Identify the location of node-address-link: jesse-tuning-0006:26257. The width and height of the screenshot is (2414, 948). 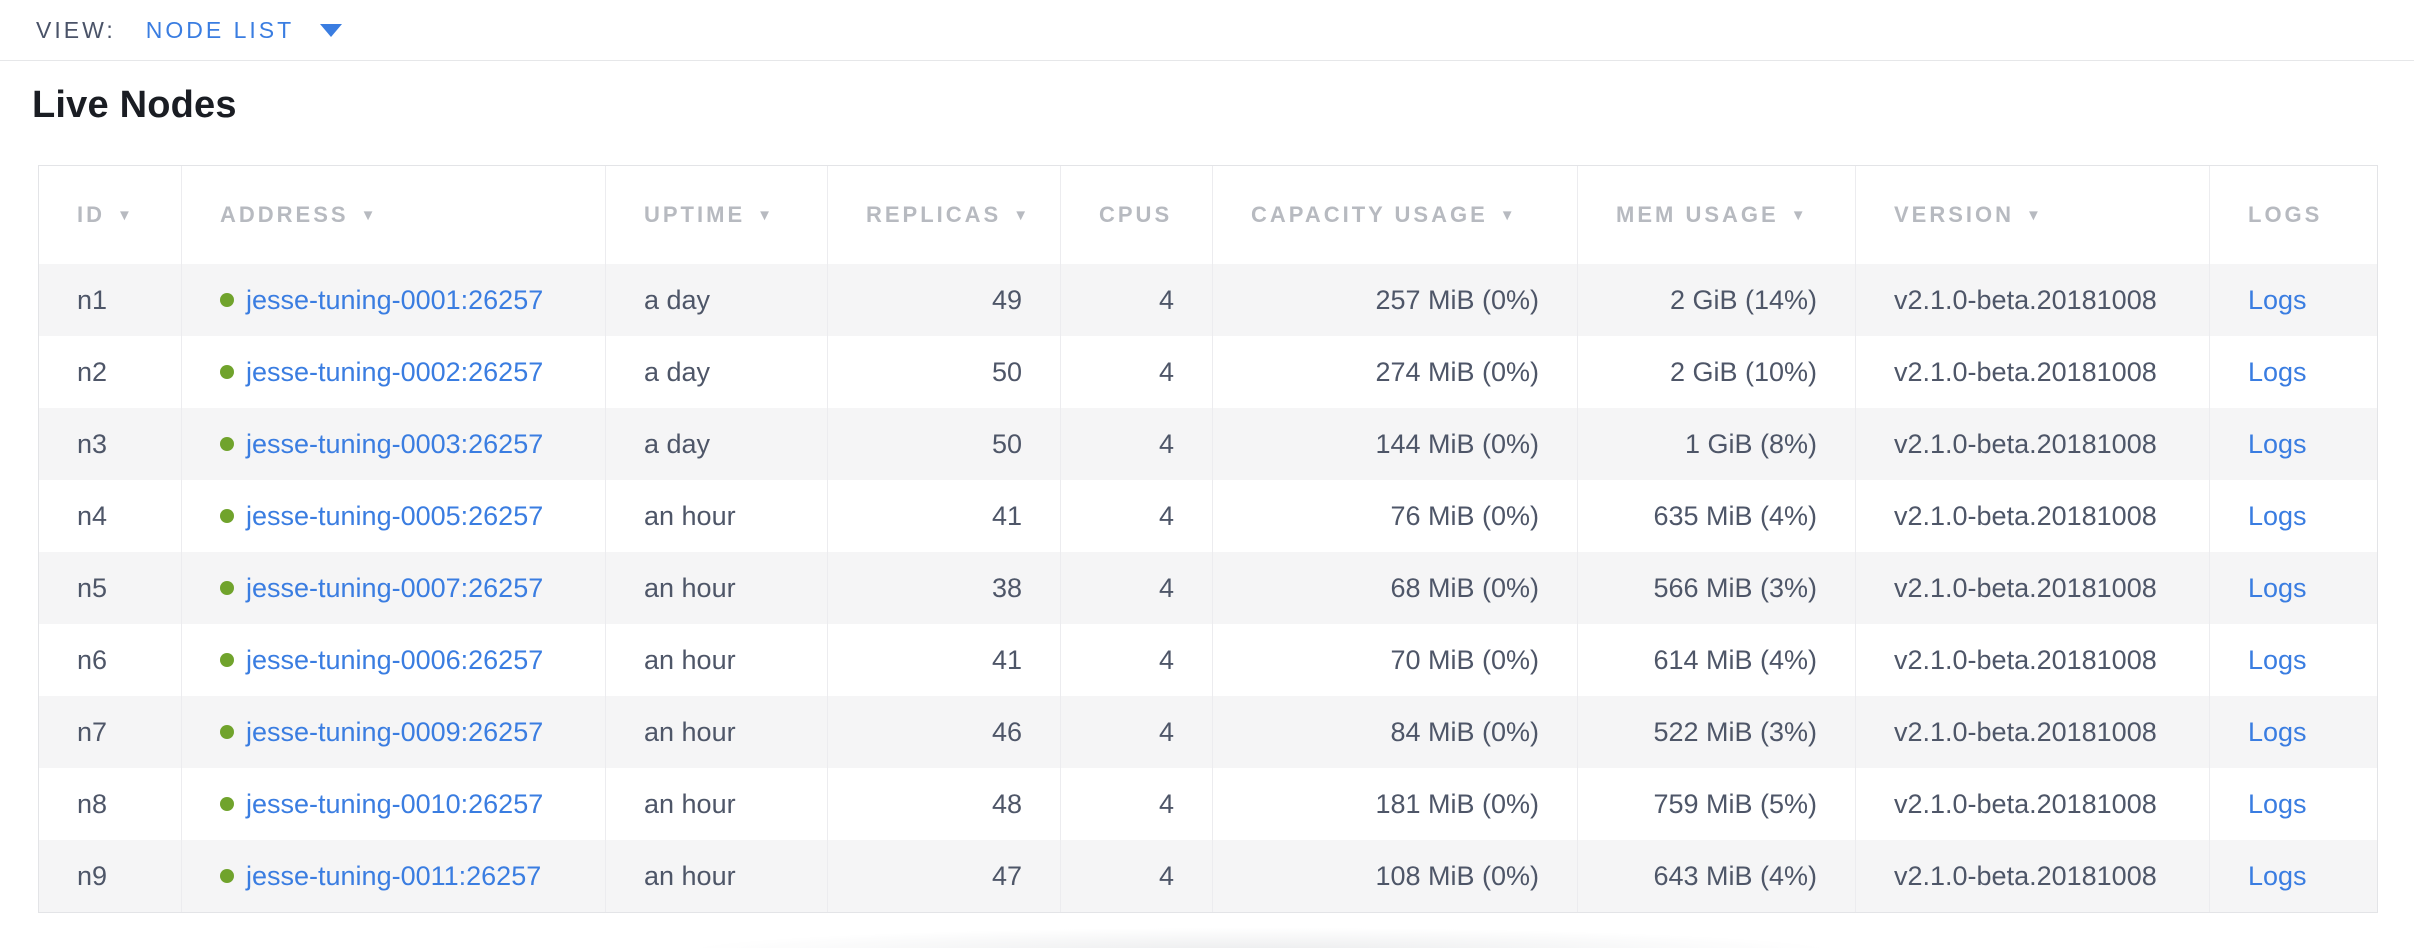
(395, 659).